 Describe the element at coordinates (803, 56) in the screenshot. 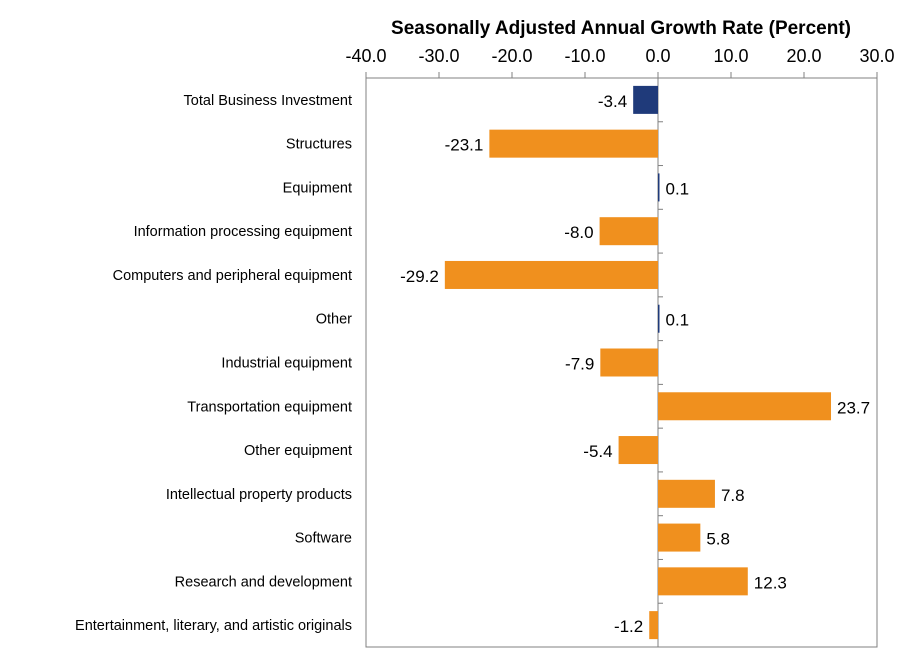

I see `x-tick-label: 20.0` at that location.